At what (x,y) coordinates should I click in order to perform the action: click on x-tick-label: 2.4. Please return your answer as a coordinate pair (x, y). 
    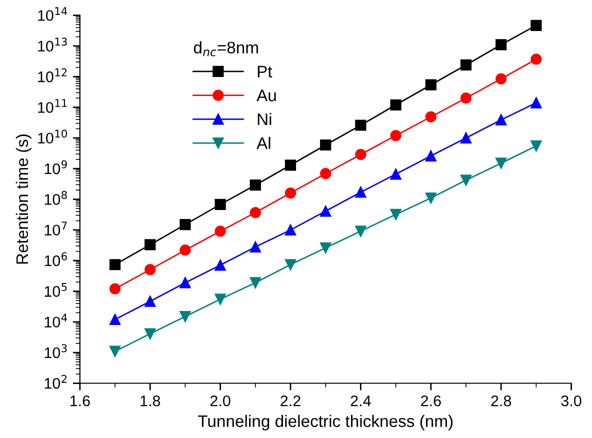
    Looking at the image, I should click on (360, 400).